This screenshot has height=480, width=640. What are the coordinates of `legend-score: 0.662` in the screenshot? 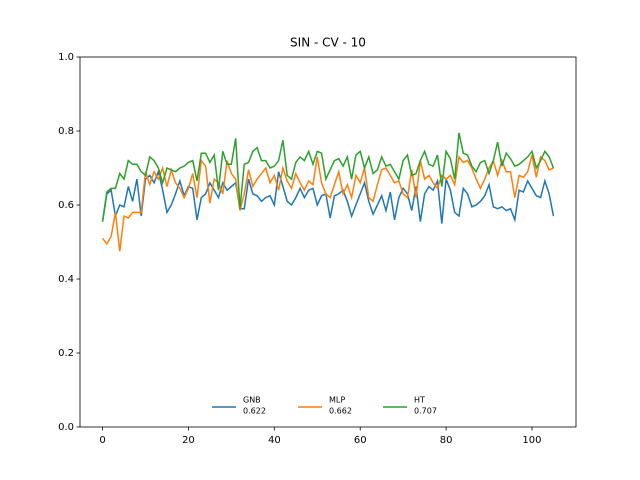 It's located at (340, 411).